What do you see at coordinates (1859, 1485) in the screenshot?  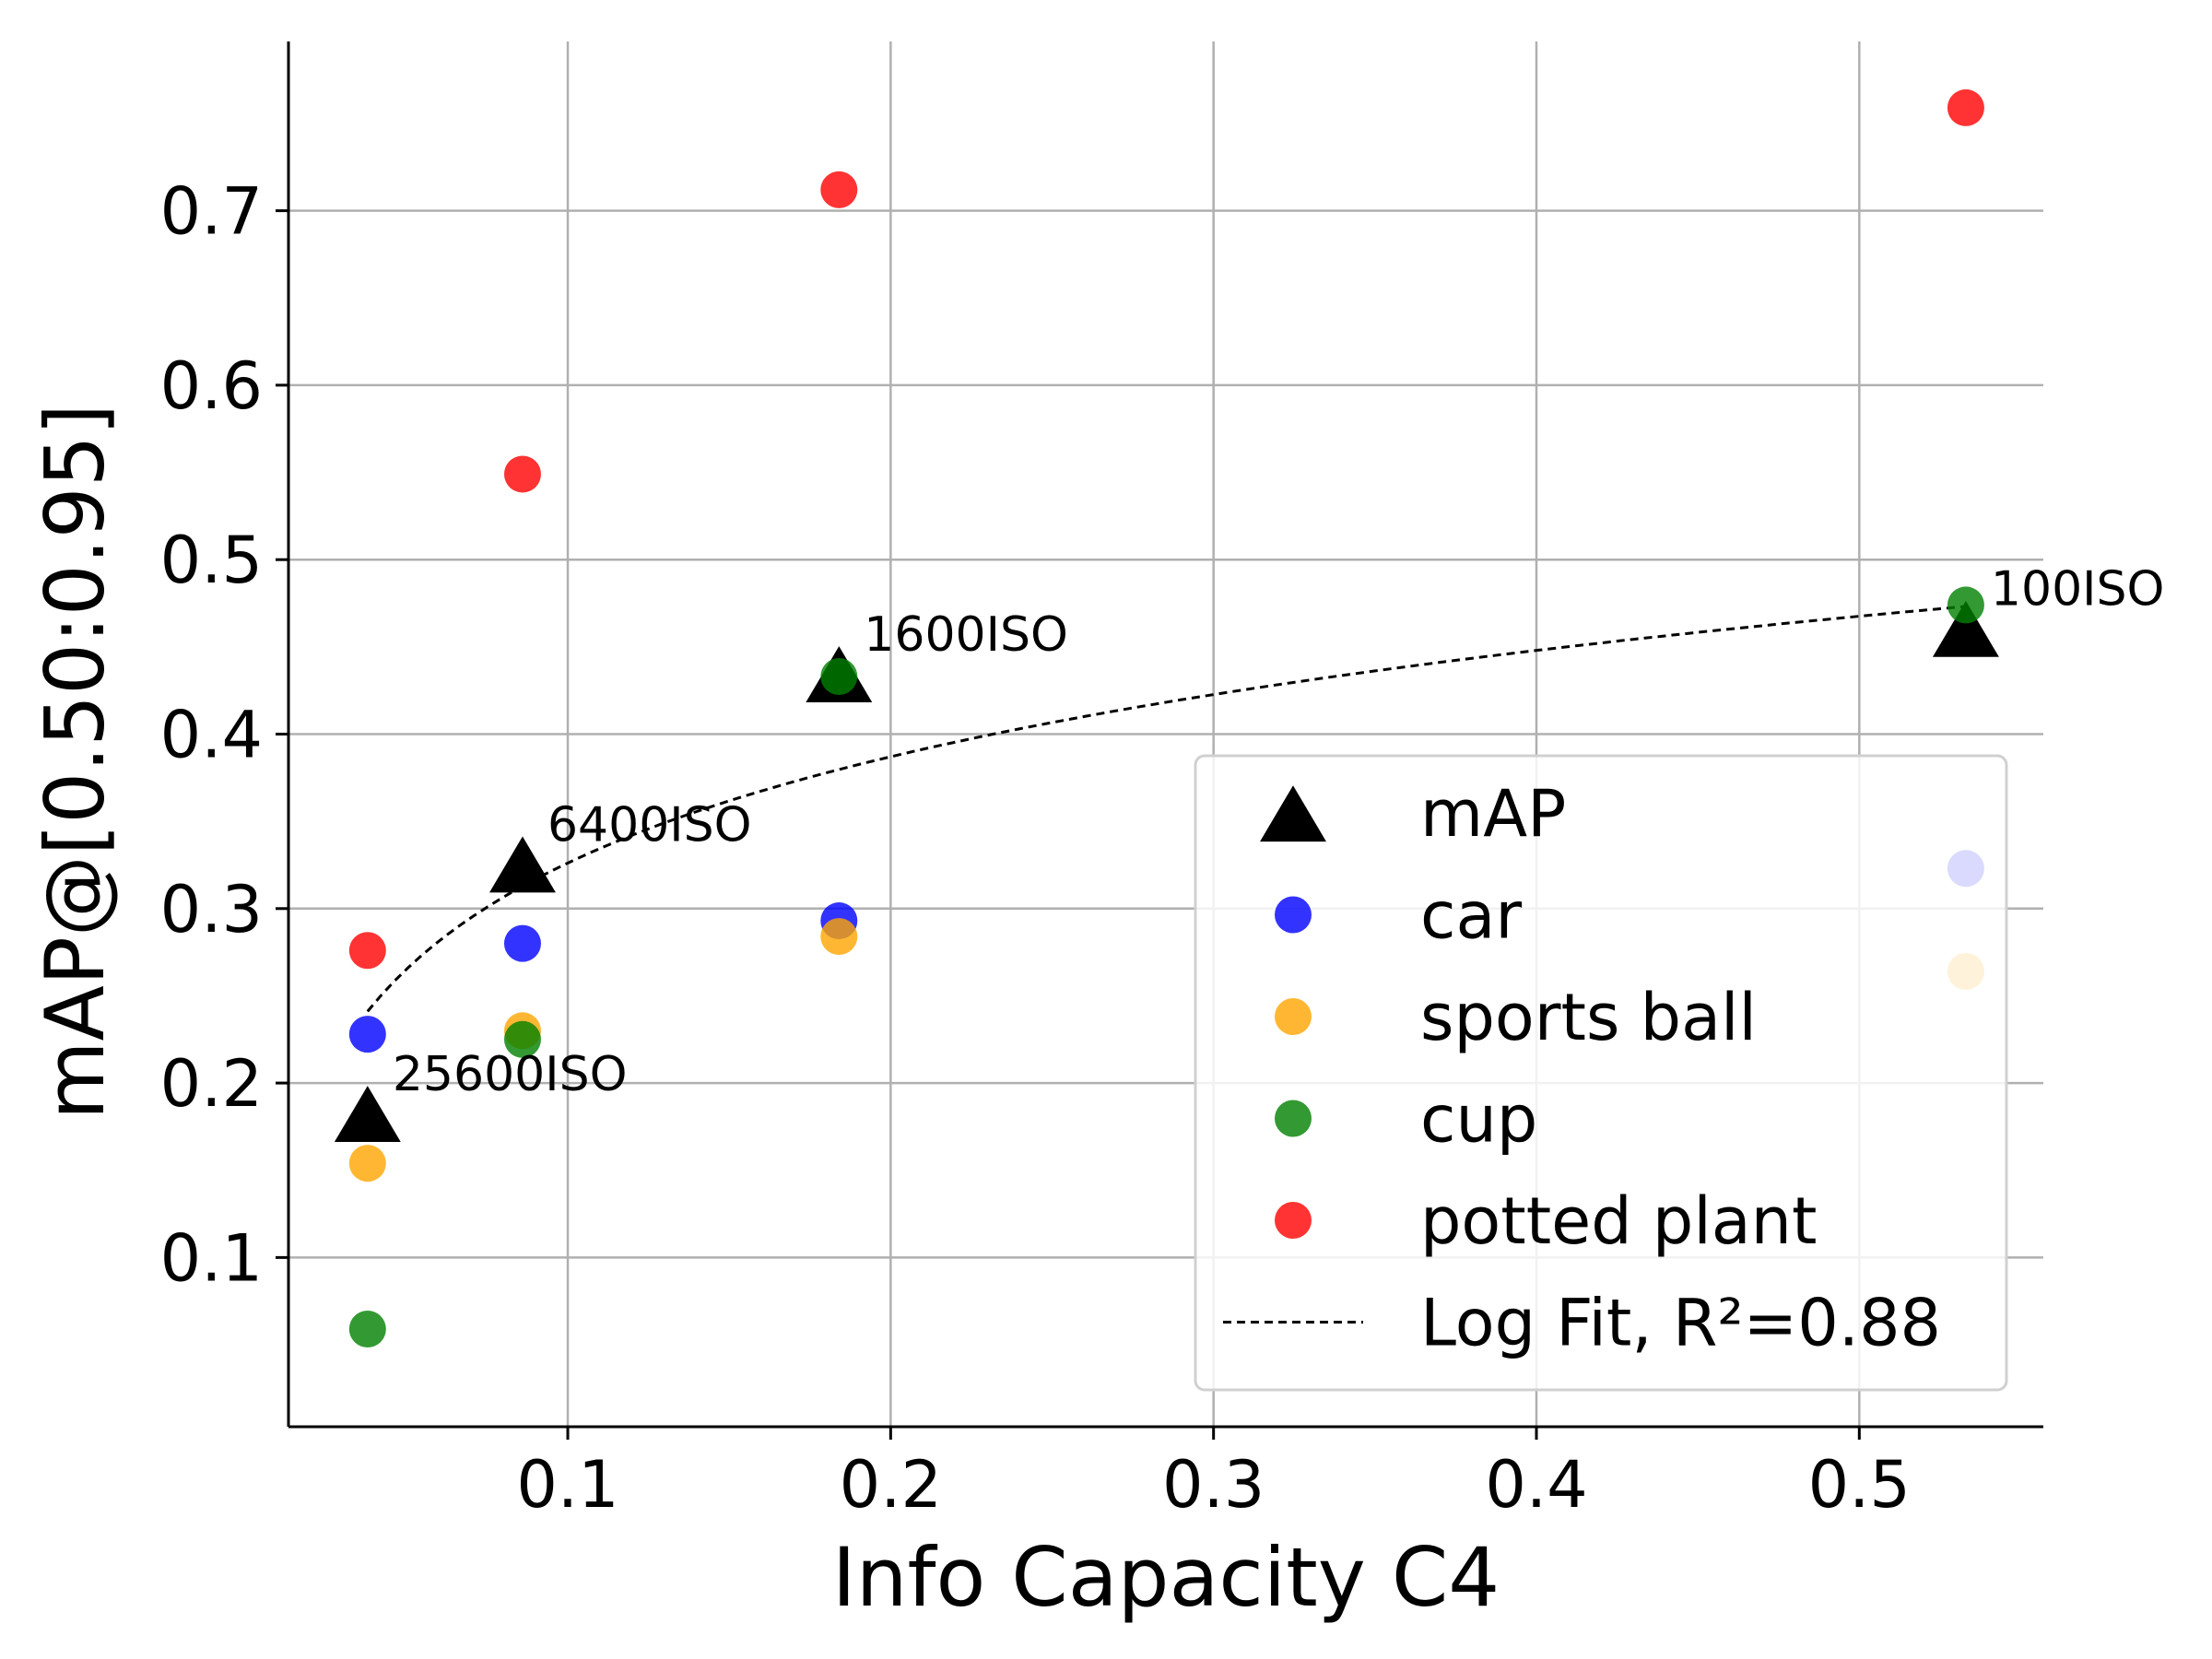 I see `x-tick-label: 0.5` at bounding box center [1859, 1485].